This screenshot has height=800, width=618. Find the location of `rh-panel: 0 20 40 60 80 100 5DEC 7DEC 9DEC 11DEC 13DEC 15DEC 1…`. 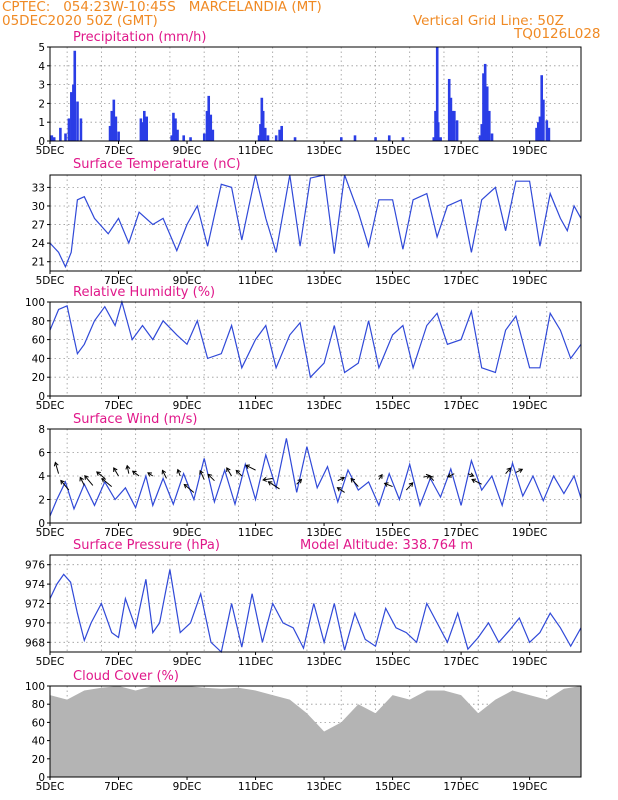

rh-panel: 0 20 40 60 80 100 5DEC 7DEC 9DEC 11DEC 13DEC 15DEC 1… is located at coordinates (303, 348).